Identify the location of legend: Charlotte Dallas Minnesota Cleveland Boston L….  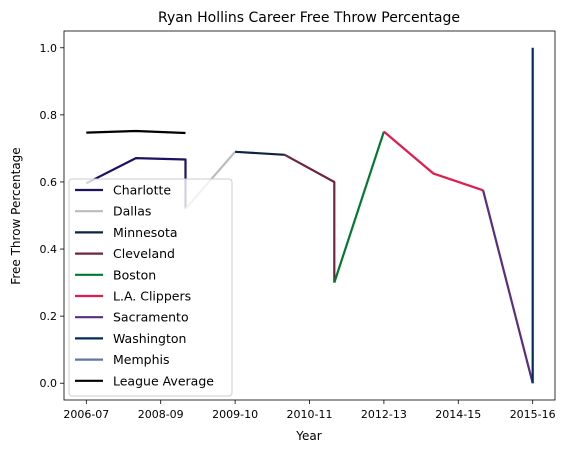
(150, 287).